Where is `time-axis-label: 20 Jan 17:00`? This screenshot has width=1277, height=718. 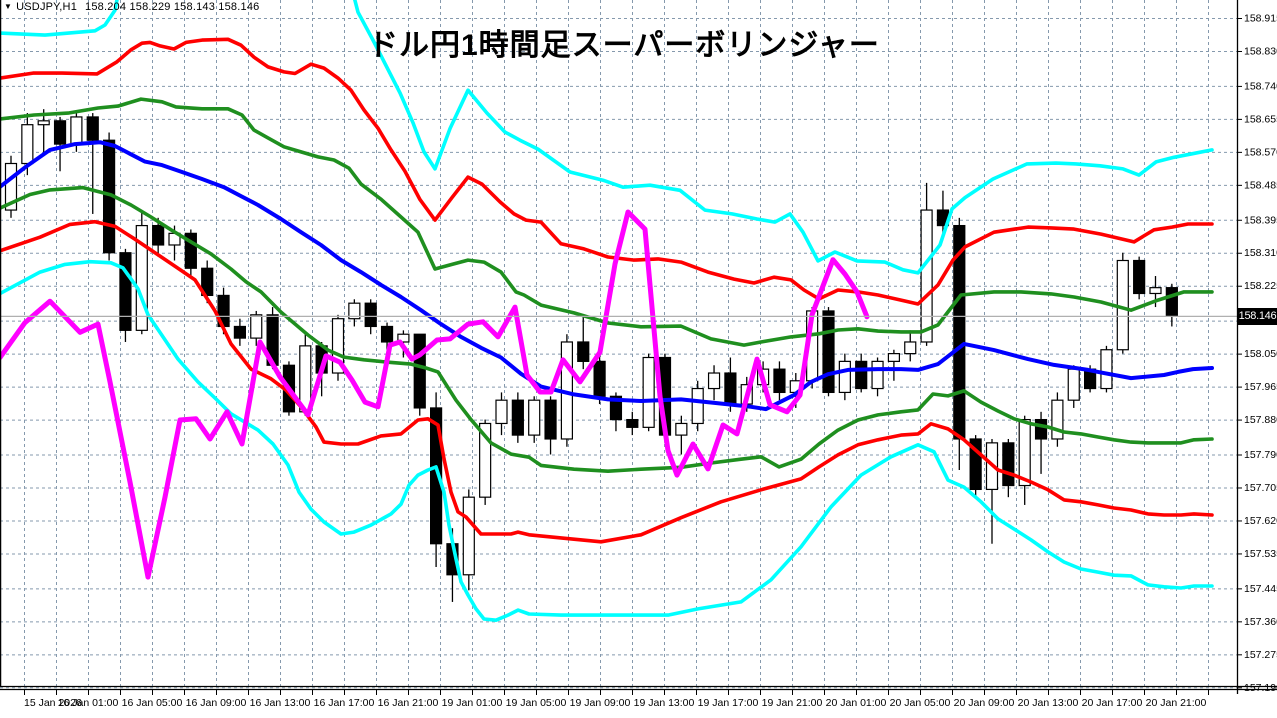
time-axis-label: 20 Jan 17:00 is located at coordinates (1112, 703).